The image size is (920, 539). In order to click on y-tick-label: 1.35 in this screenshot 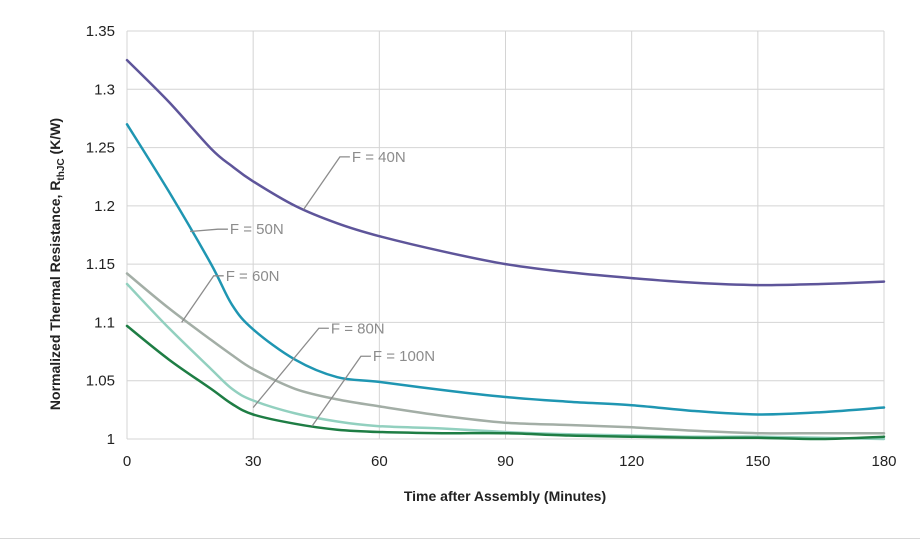, I will do `click(100, 31)`.